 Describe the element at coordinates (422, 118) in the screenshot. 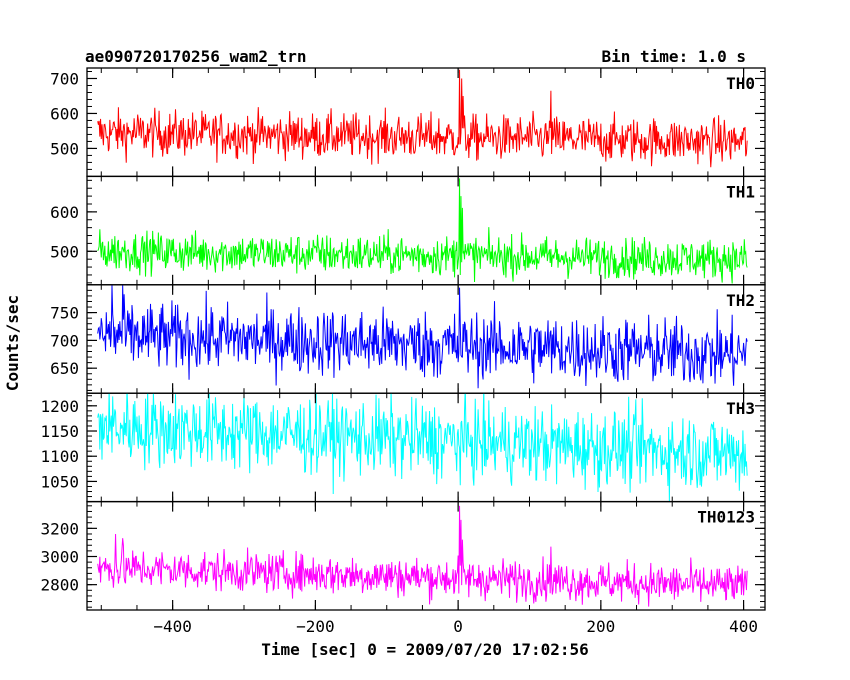

I see `series-line-th0` at that location.